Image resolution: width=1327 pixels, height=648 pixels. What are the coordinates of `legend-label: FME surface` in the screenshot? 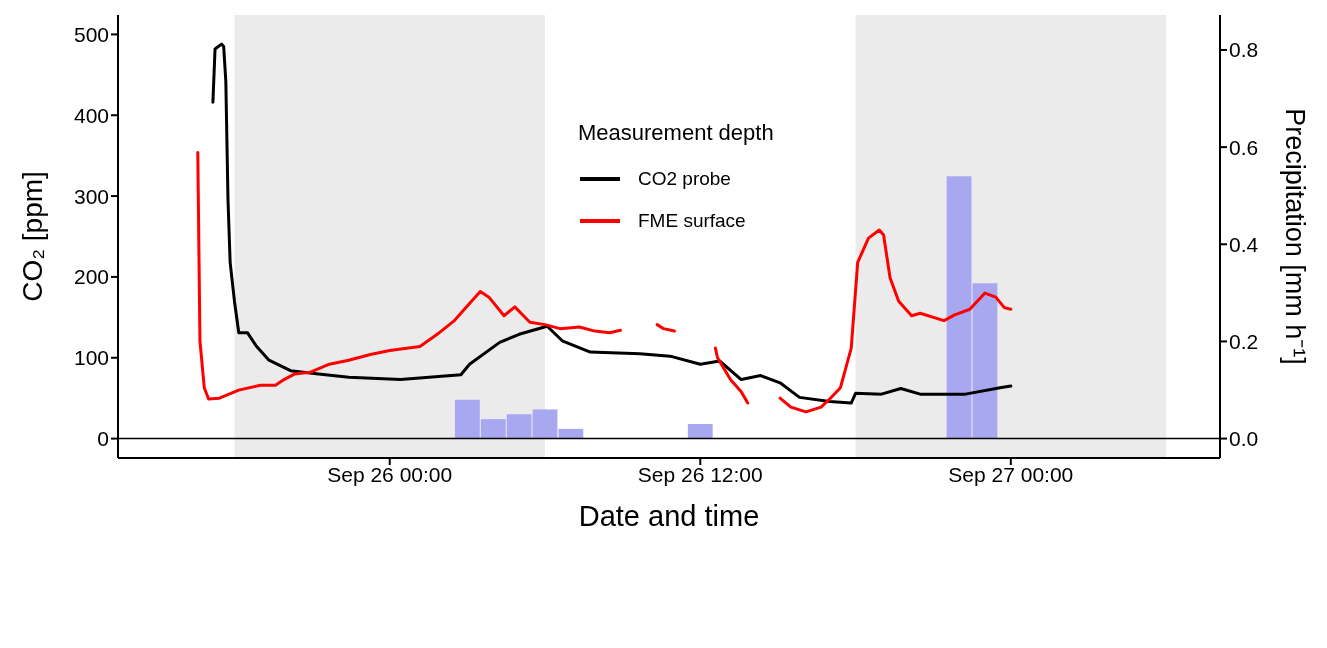 It's located at (692, 221).